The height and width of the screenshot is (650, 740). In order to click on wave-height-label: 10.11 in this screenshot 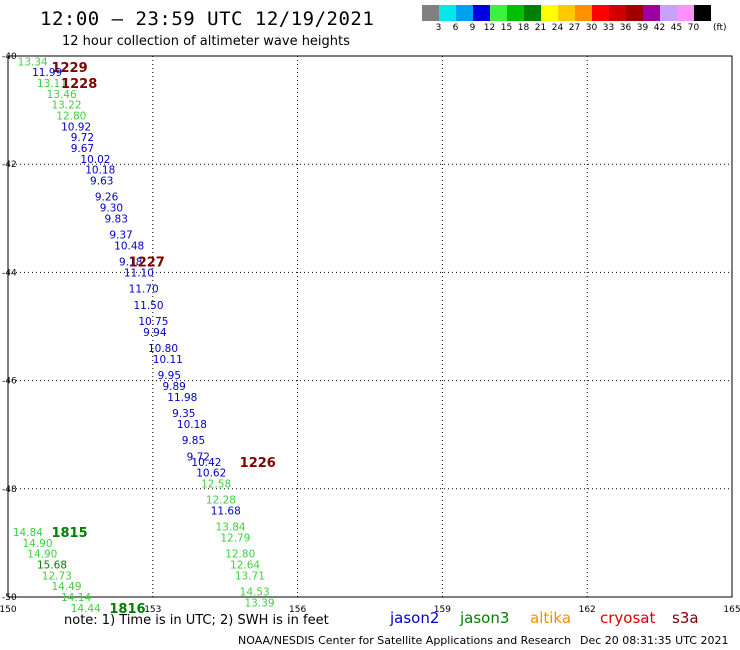, I will do `click(168, 360)`.